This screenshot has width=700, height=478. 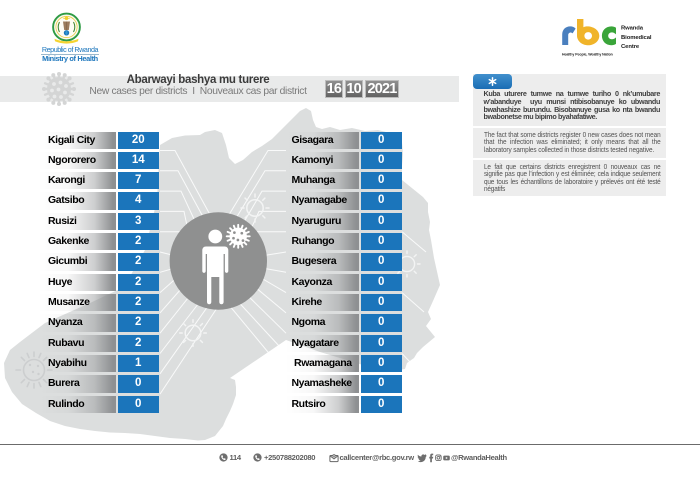 I want to click on svg-text: Biomedical, so click(x=636, y=38).